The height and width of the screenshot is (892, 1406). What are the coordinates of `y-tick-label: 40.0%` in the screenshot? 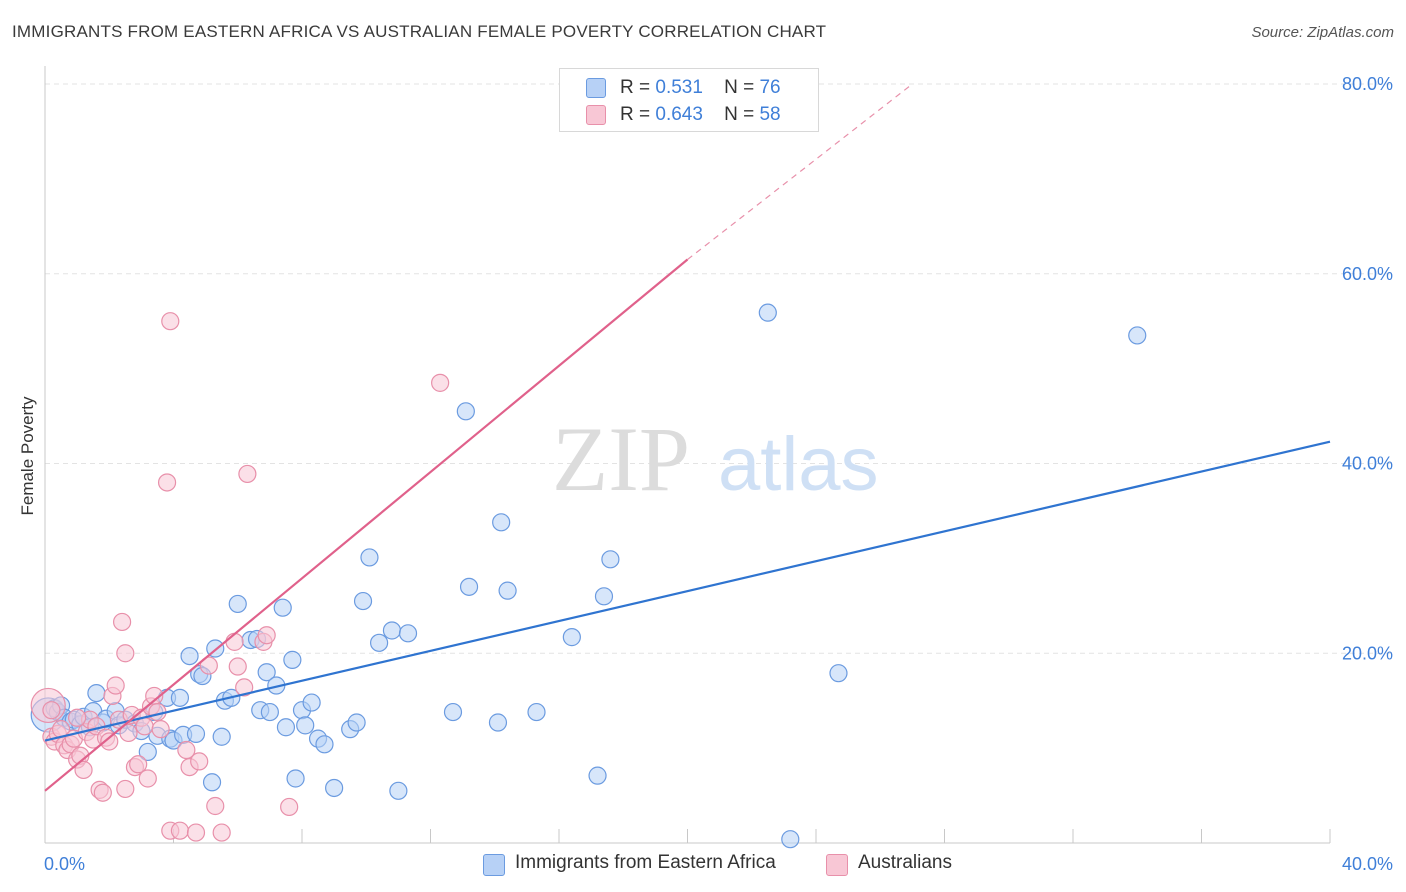 It's located at (1367, 464).